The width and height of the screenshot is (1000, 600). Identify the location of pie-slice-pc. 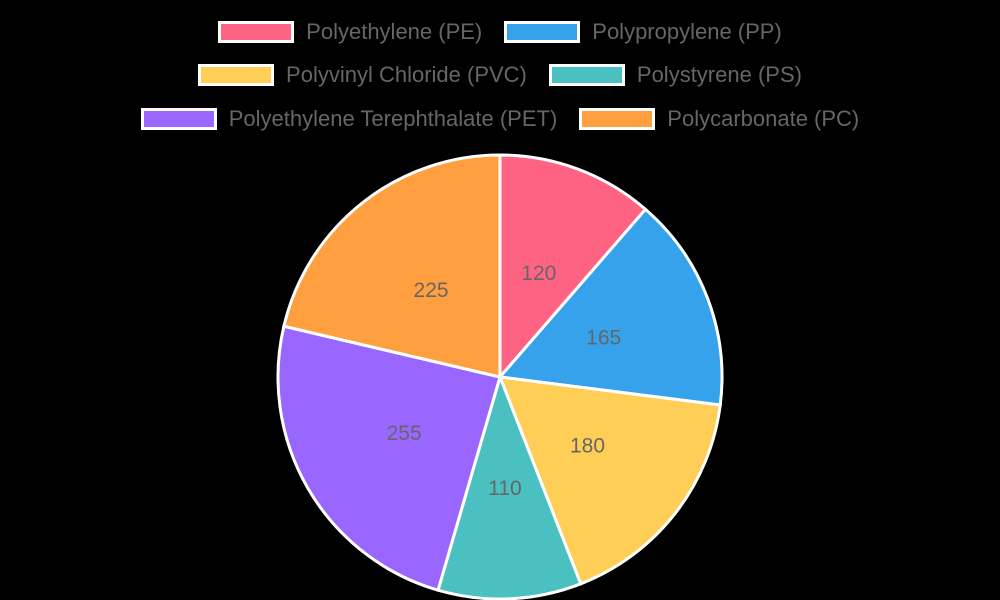
(392, 266).